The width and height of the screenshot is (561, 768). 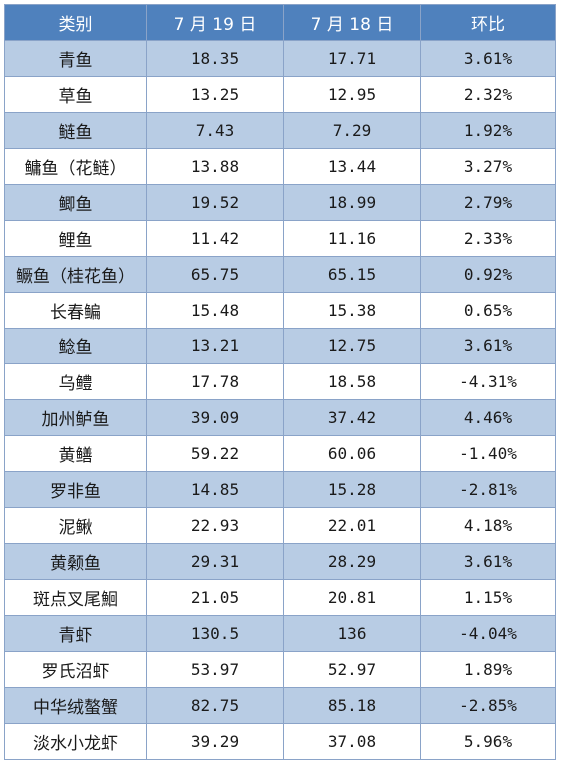 I want to click on table-row: 乌鳢 17.78 18.58 -4.31%, so click(x=280, y=382).